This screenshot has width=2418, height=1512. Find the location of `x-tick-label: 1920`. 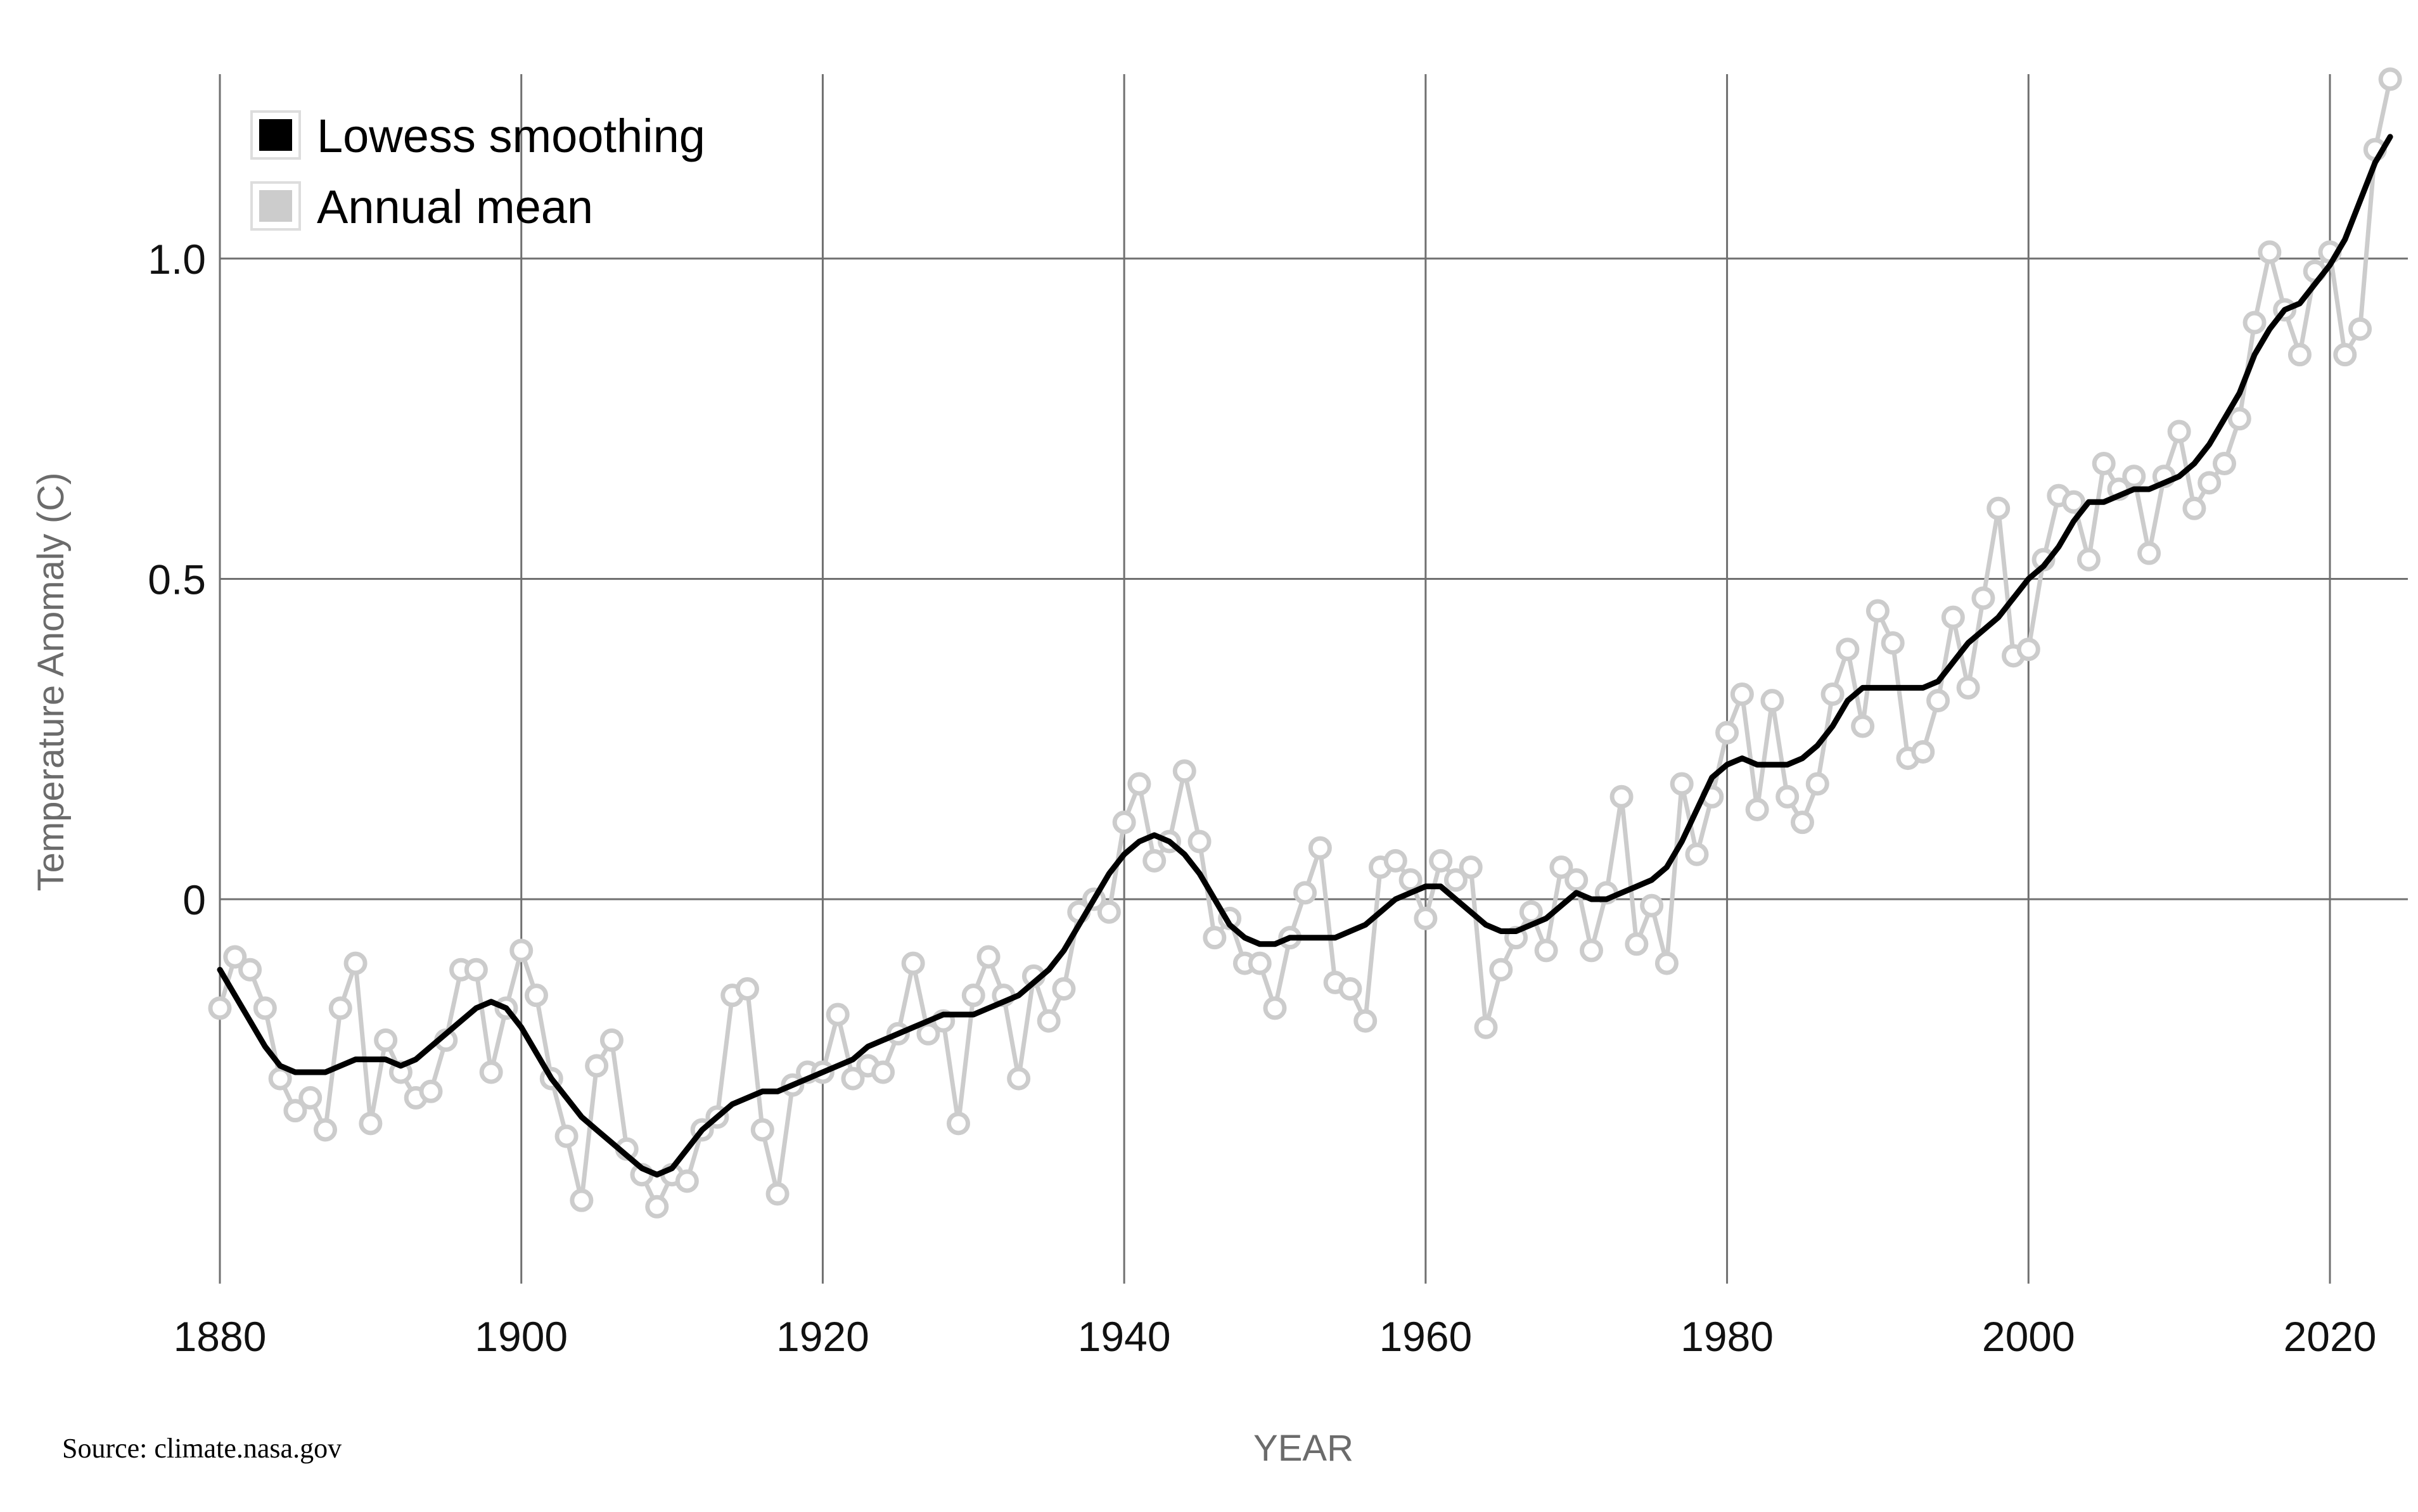

x-tick-label: 1920 is located at coordinates (822, 1336).